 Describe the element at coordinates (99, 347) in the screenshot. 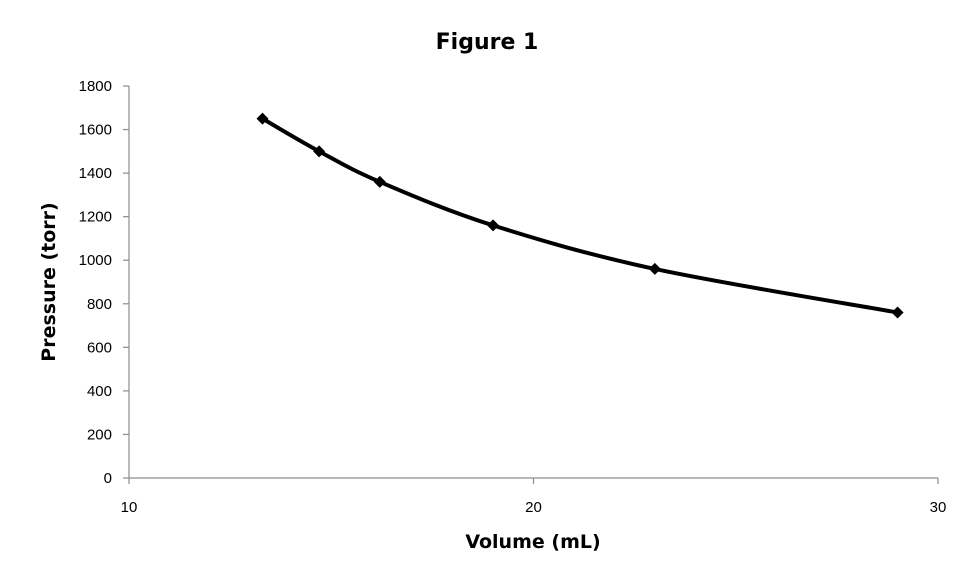

I see `y-tick-label: 600` at that location.